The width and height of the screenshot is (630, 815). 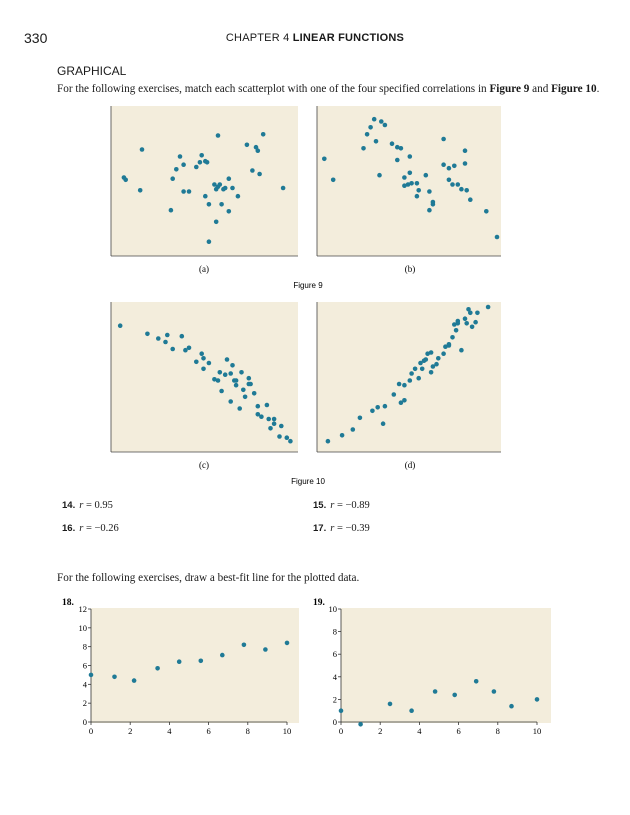 I want to click on exercise-14: 14. r = 0.95, so click(x=87, y=505).